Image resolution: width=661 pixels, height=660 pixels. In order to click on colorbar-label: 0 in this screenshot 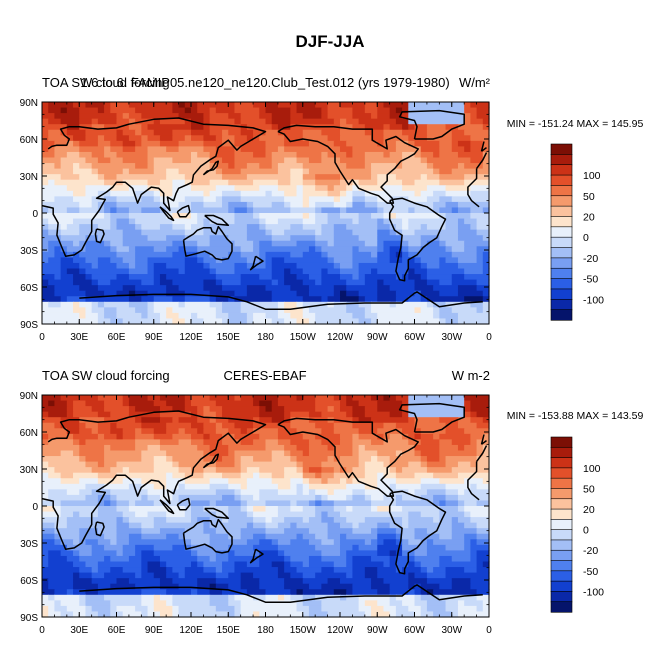, I will do `click(586, 238)`.